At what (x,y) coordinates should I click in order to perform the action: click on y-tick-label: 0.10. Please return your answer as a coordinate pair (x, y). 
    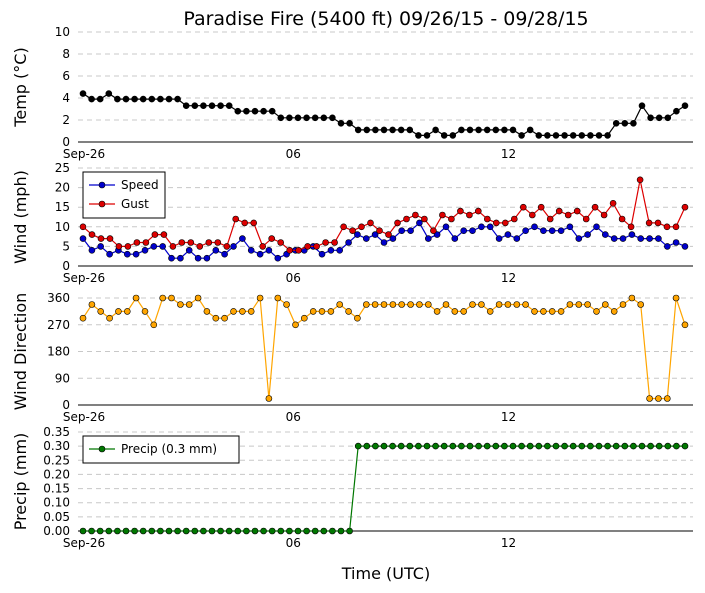
    Looking at the image, I should click on (56, 503).